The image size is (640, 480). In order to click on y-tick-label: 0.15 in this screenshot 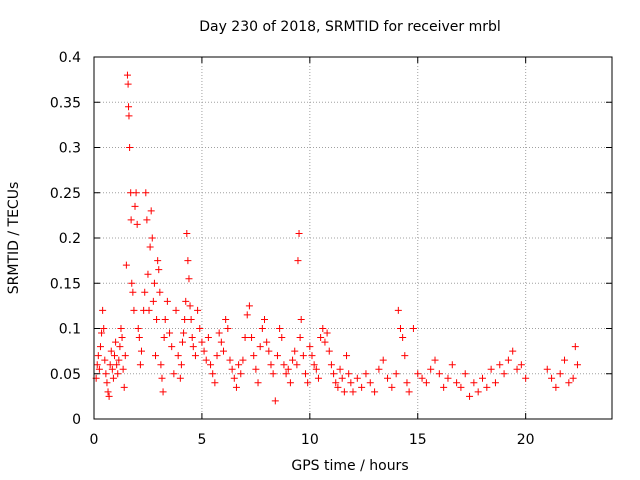, I will do `click(65, 284)`.